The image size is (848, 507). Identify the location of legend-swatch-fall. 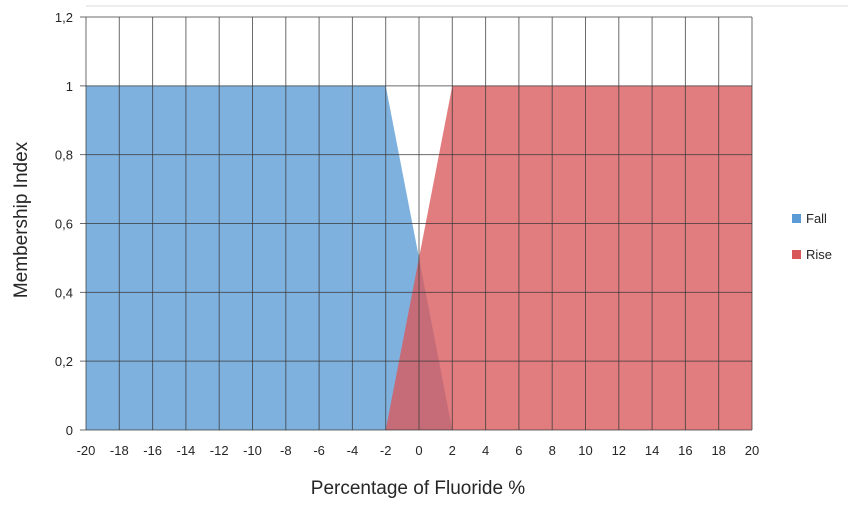
(796, 218).